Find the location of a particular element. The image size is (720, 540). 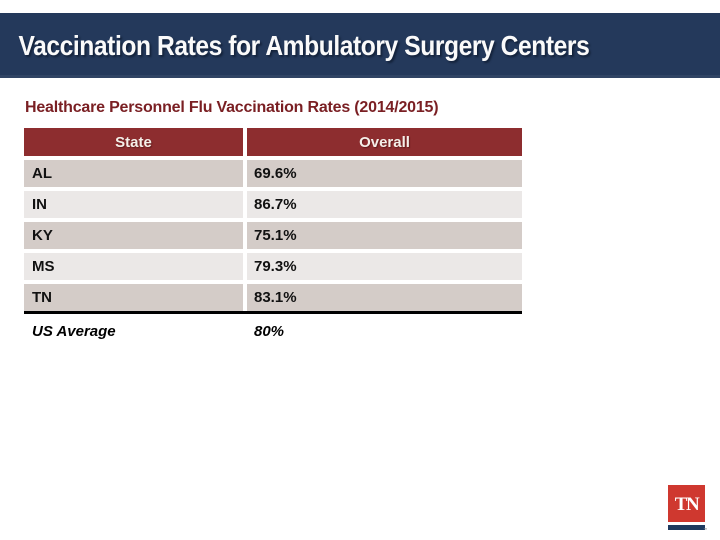

tn-logo-square: TN is located at coordinates (686, 503).